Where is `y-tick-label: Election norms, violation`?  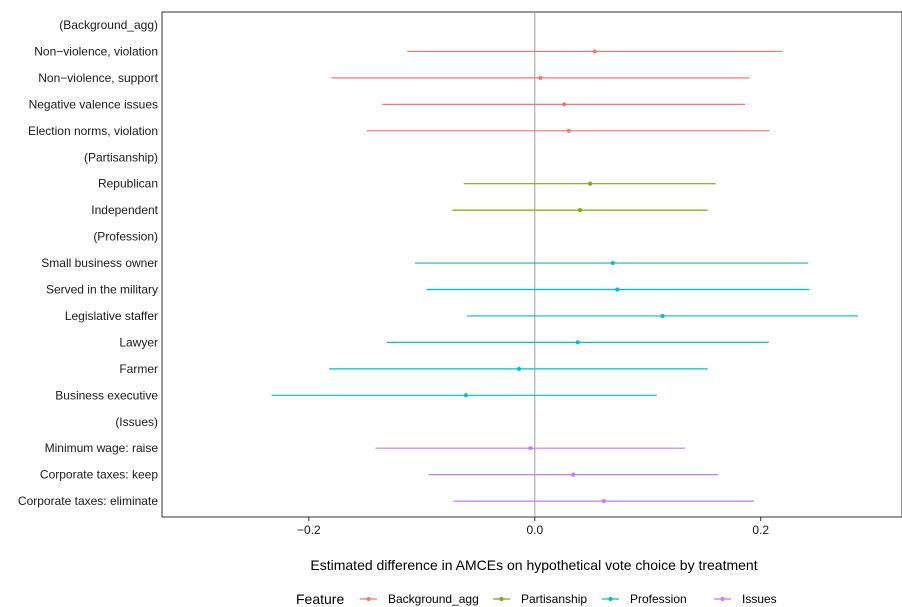
y-tick-label: Election norms, violation is located at coordinates (93, 131).